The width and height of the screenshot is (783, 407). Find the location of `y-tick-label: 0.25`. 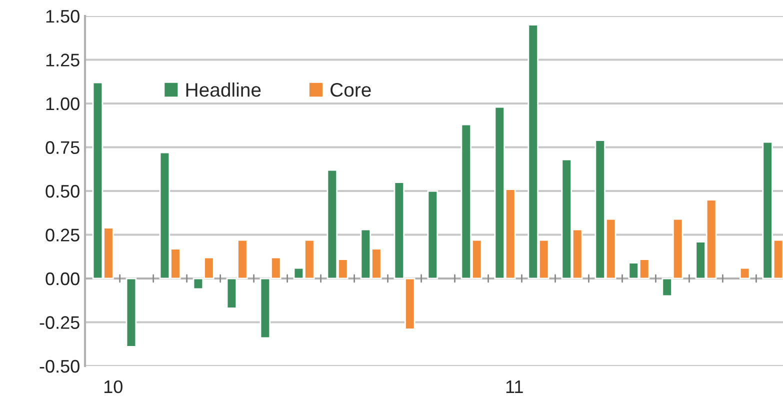

y-tick-label: 0.25 is located at coordinates (63, 235).